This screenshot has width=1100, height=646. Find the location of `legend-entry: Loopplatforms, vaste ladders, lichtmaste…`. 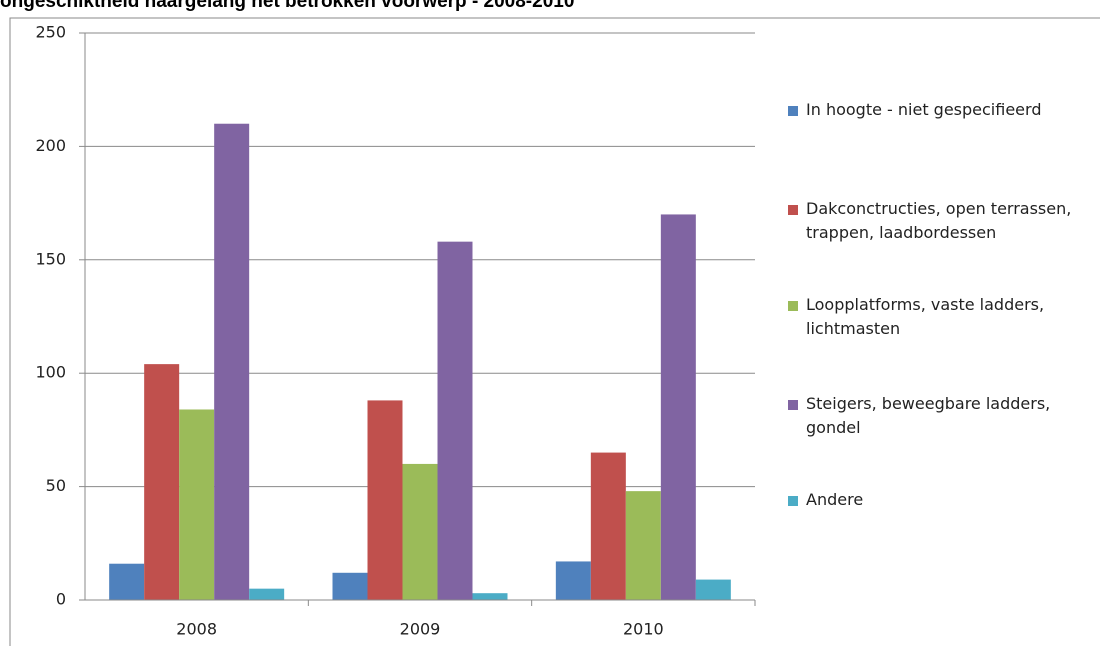

legend-entry: Loopplatforms, vaste ladders, lichtmaste… is located at coordinates (943, 317).